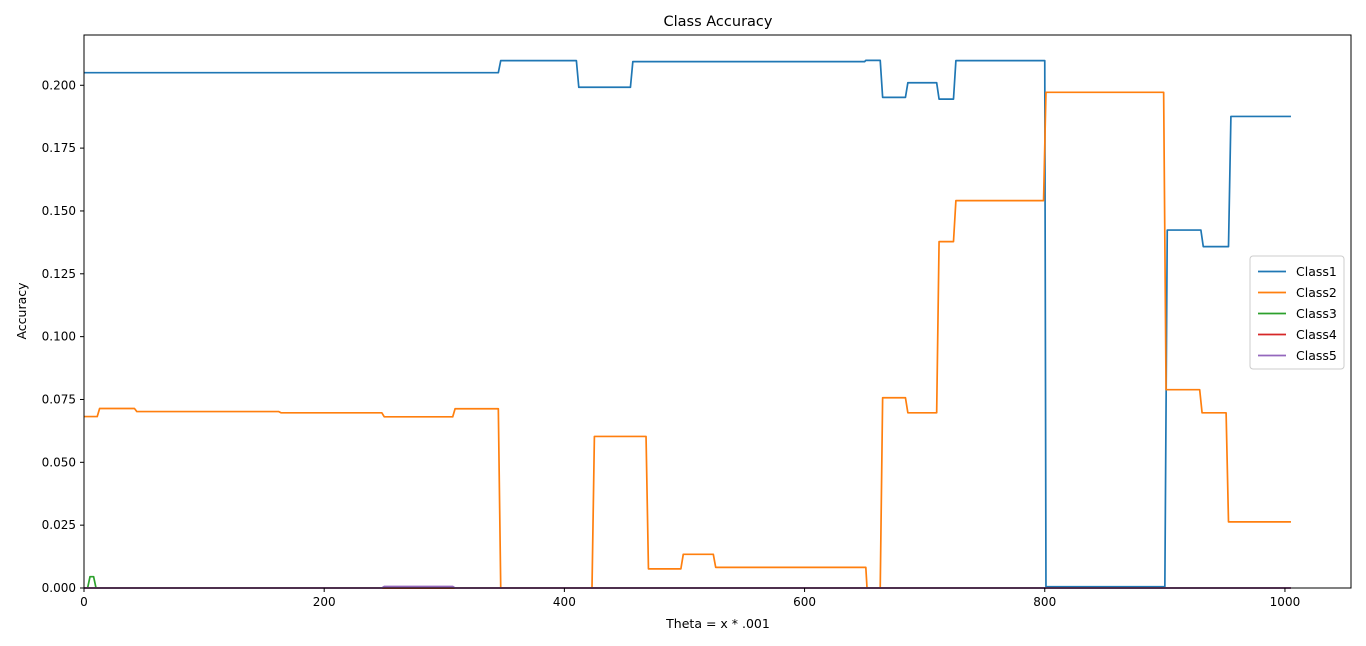 The width and height of the screenshot is (1366, 646). What do you see at coordinates (1316, 292) in the screenshot?
I see `legend-label-class2: Class2` at bounding box center [1316, 292].